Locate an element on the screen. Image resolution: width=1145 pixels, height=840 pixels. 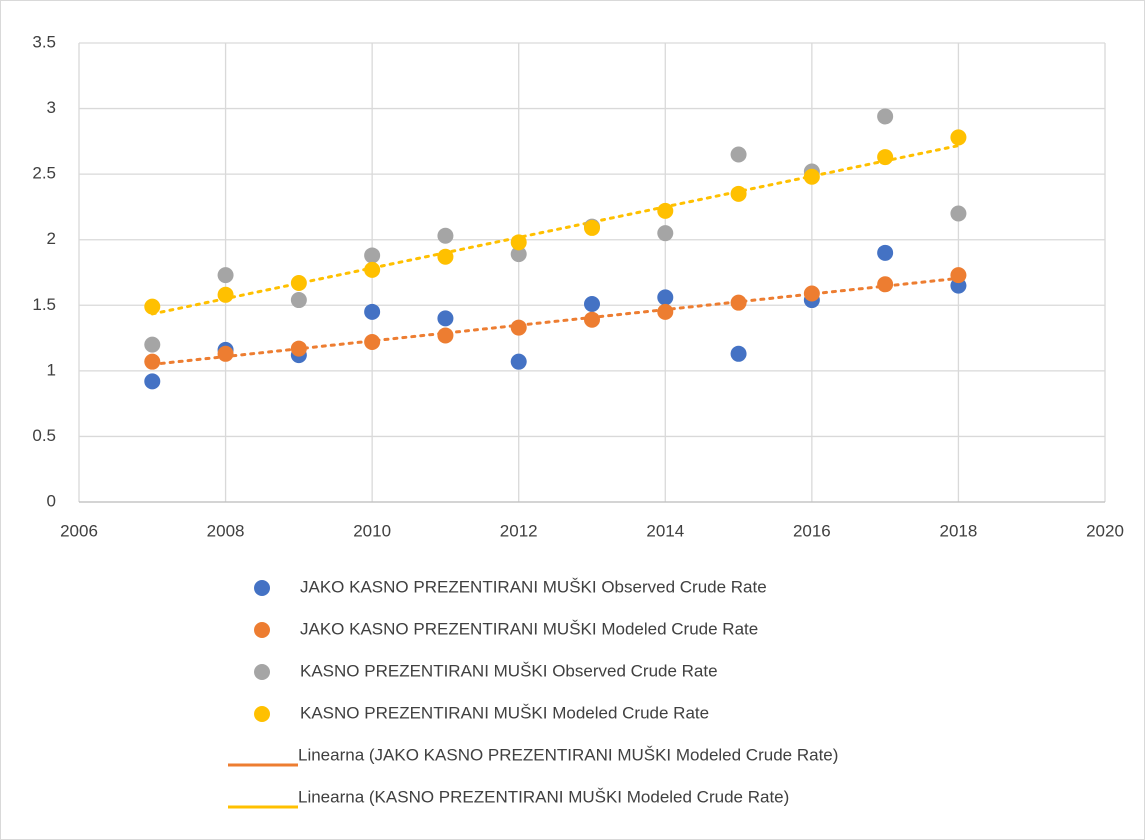
x-tick-label: 2016 is located at coordinates (812, 530).